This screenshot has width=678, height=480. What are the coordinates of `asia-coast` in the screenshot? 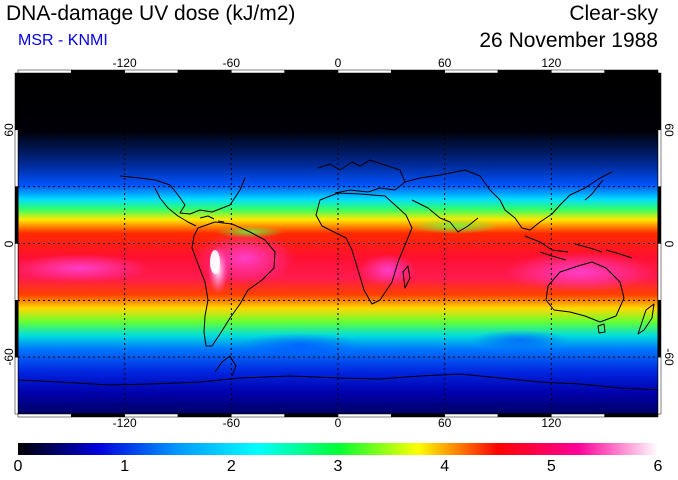 It's located at (508, 200).